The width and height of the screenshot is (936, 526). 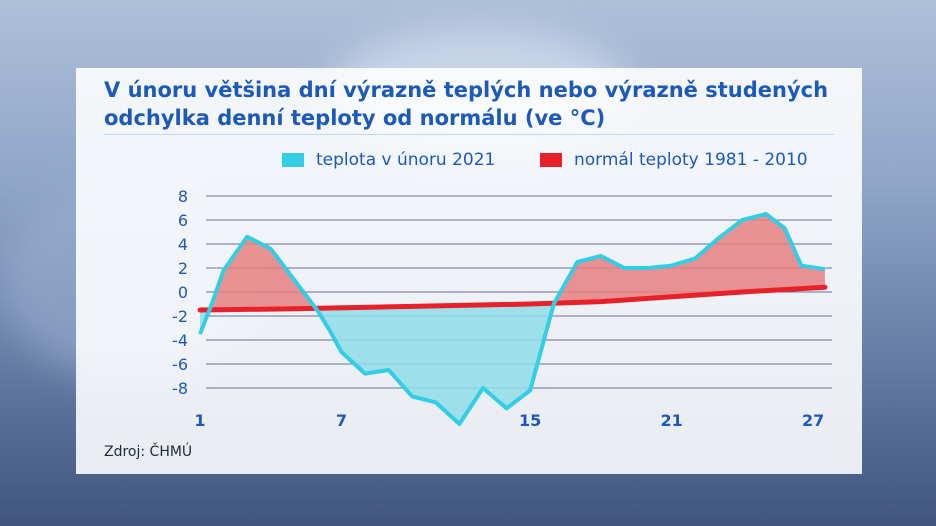 What do you see at coordinates (180, 316) in the screenshot?
I see `y-tick-label: -2` at bounding box center [180, 316].